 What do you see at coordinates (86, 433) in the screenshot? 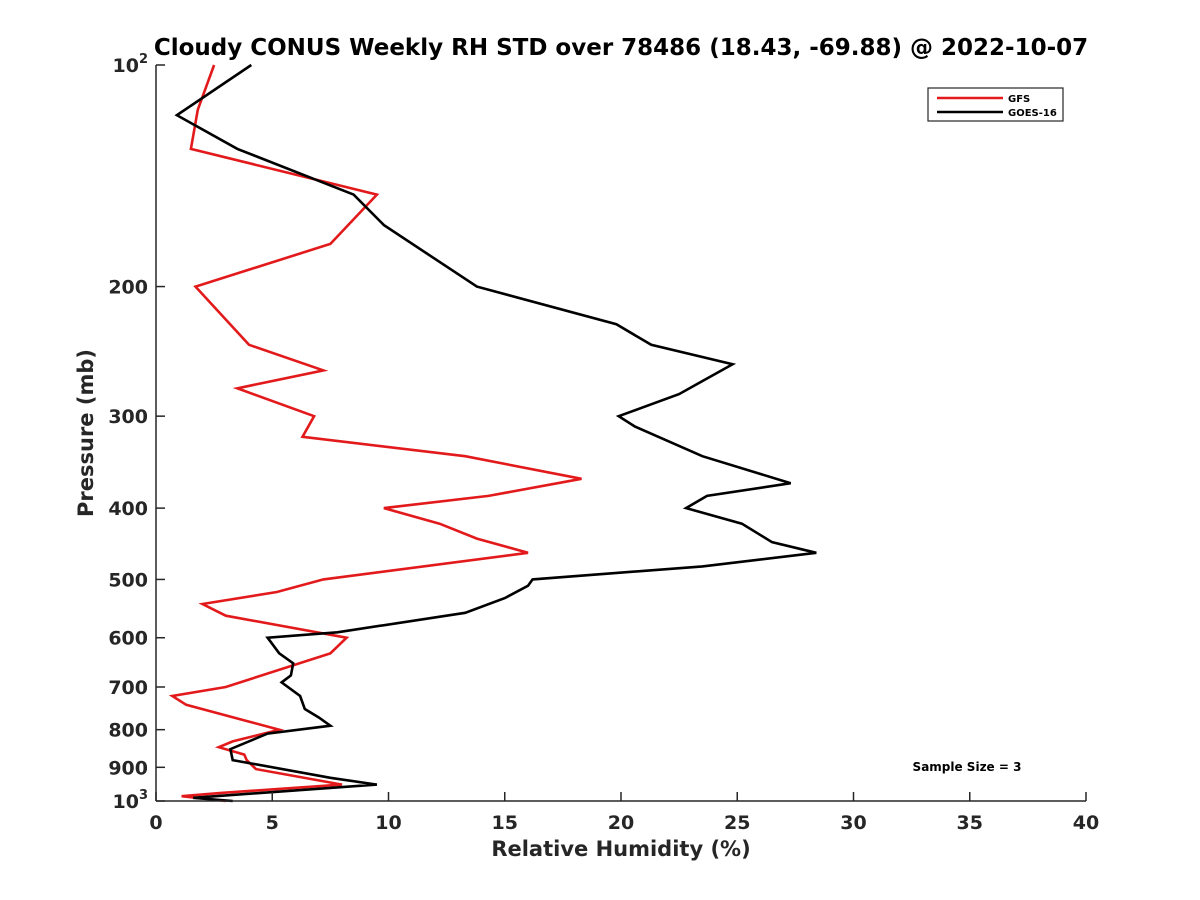
I see `y-axis-label: Pressure (mb)` at bounding box center [86, 433].